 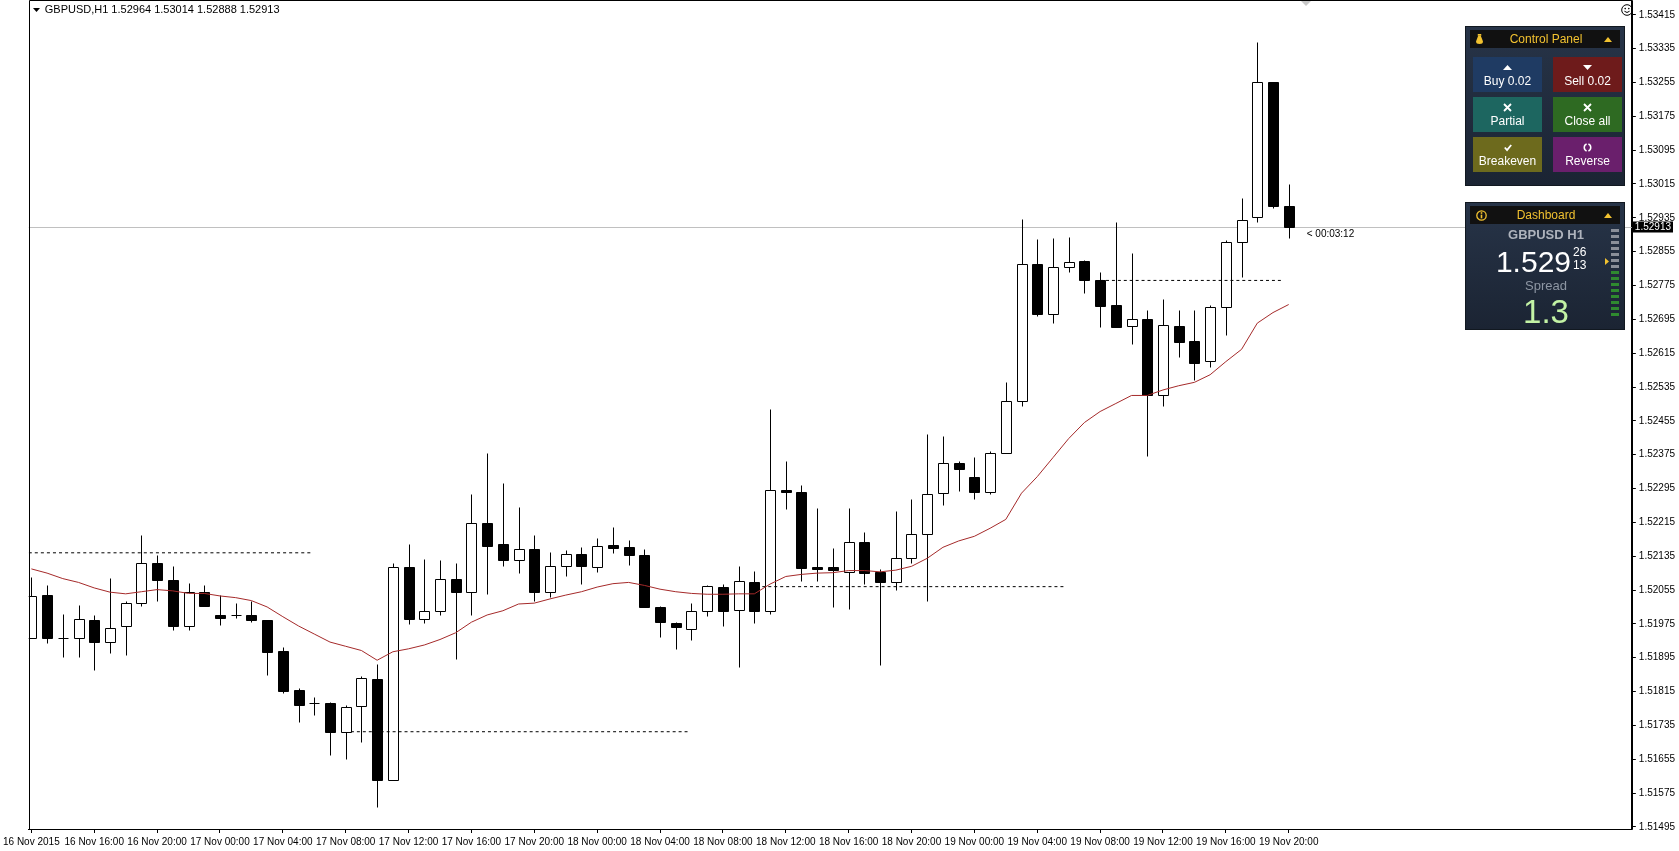 I want to click on y-tick-label: 1.51895, so click(x=1657, y=657).